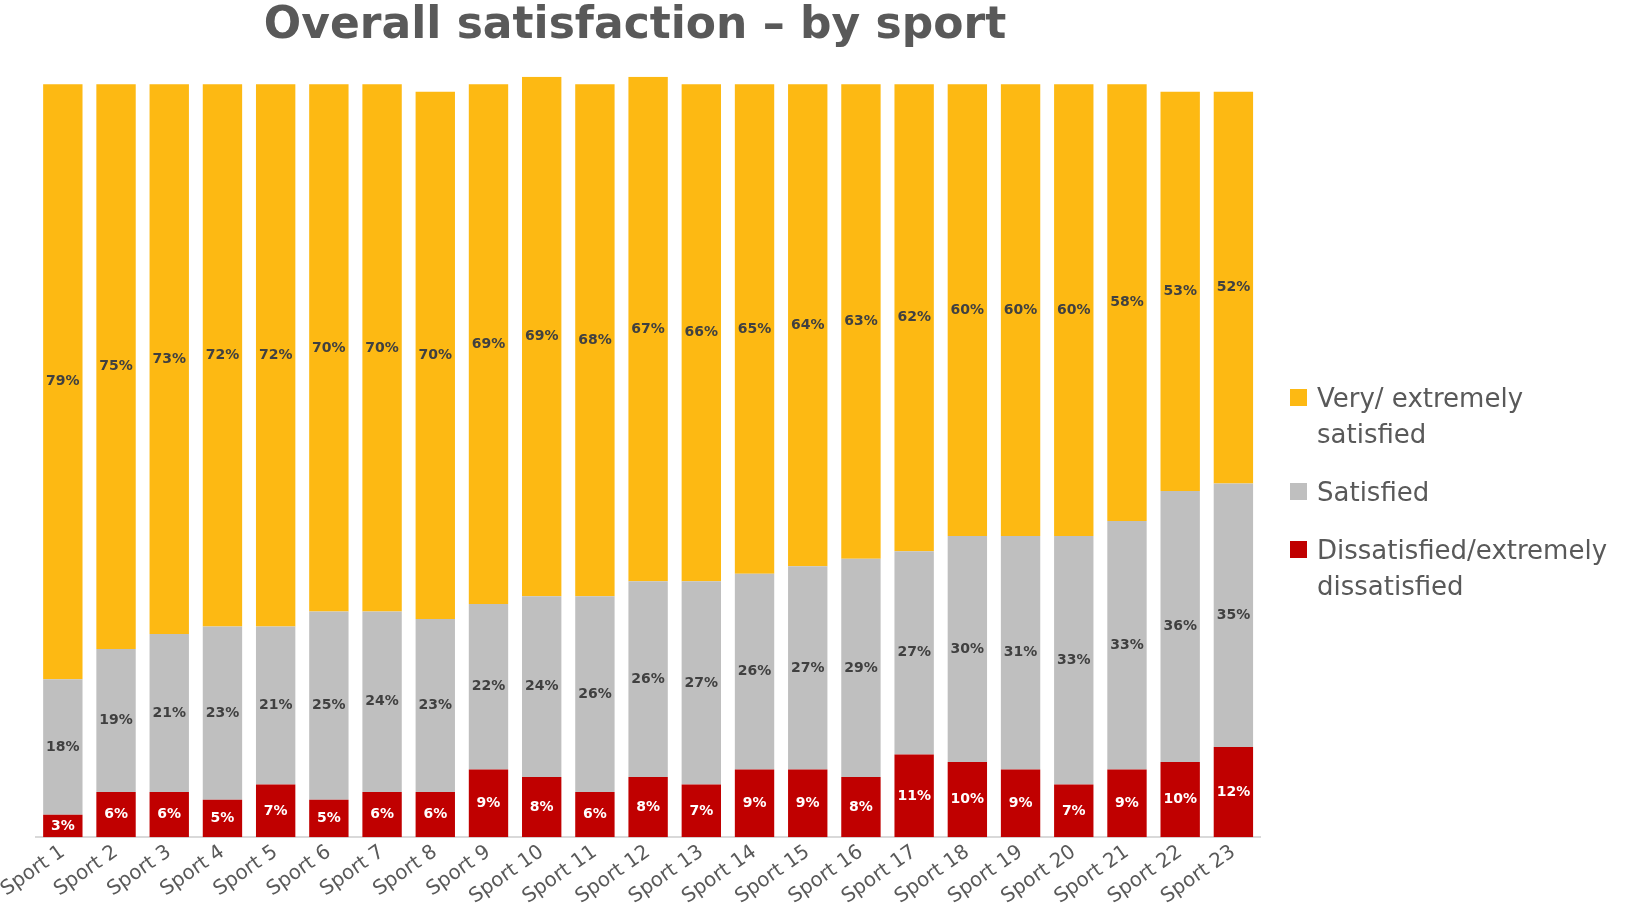  Describe the element at coordinates (116, 719) in the screenshot. I see `data-label: 19%` at that location.